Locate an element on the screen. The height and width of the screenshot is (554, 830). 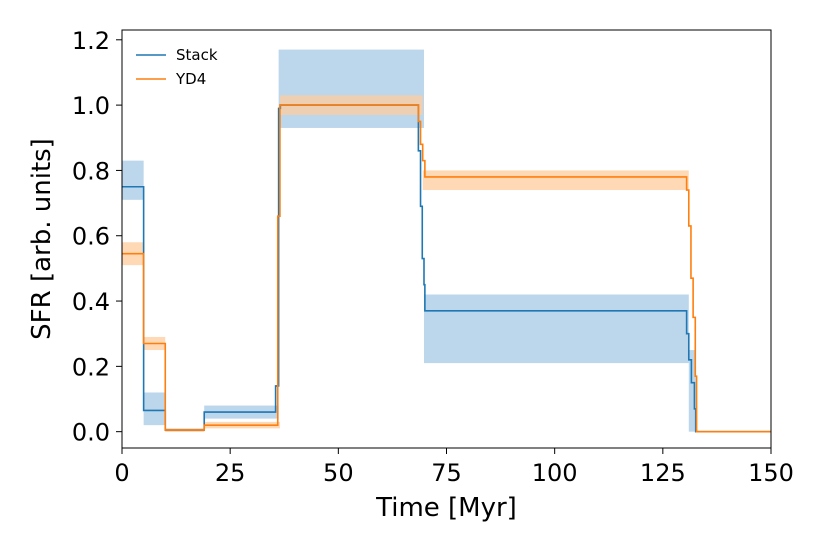
x-axis-ticks: 0 25 50 75 100 125 150 is located at coordinates (454, 467).